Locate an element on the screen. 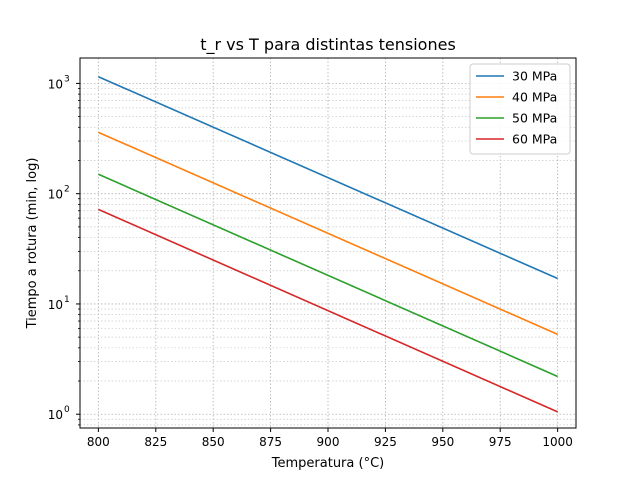 The image size is (640, 480). x-tick-label: 950 is located at coordinates (442, 442).